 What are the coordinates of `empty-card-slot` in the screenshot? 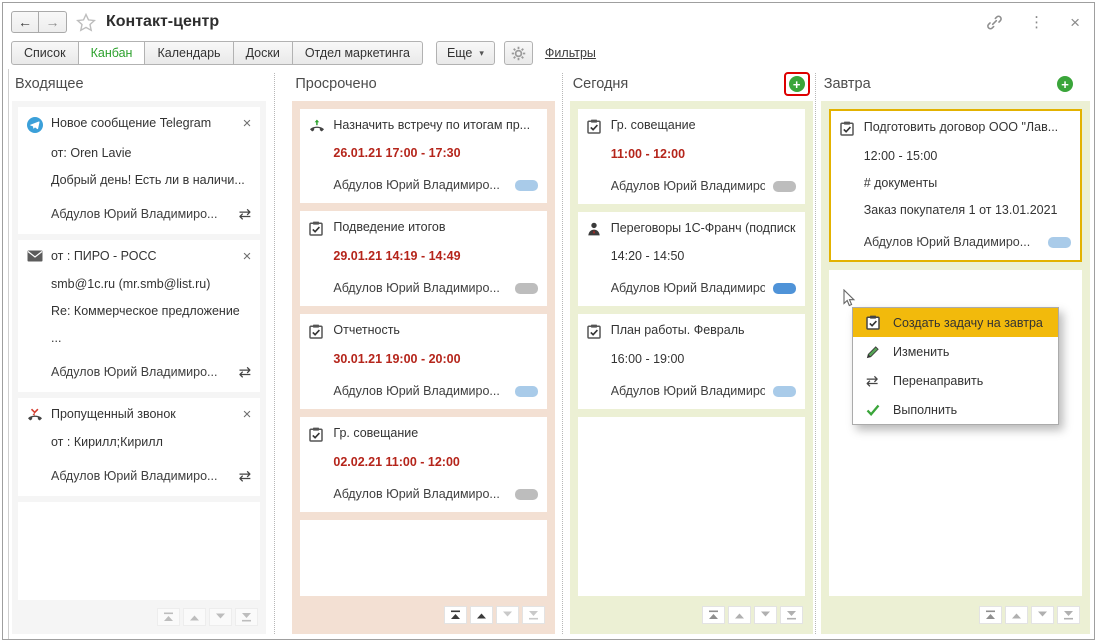 It's located at (423, 558).